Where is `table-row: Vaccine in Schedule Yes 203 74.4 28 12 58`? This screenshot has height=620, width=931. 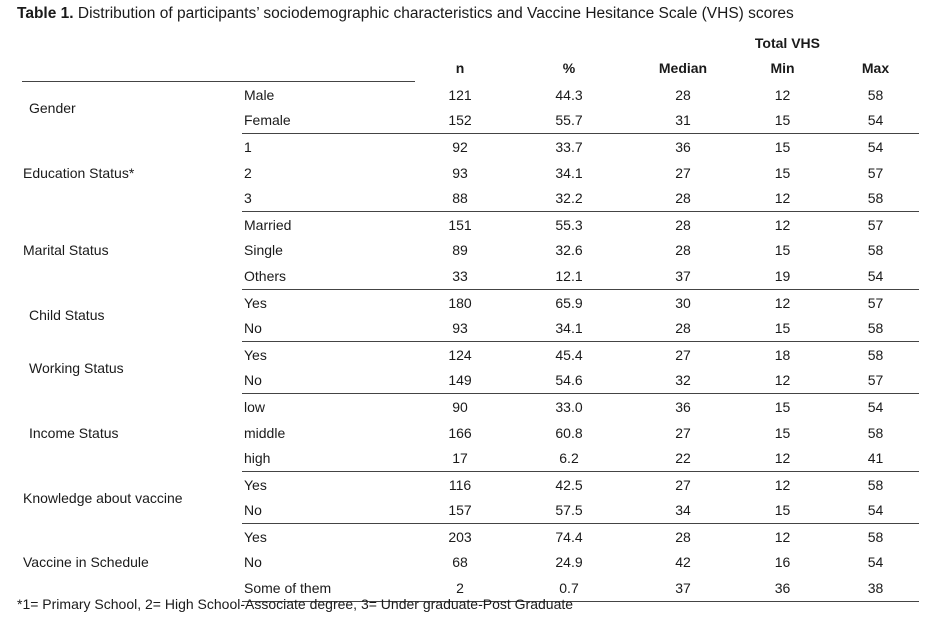
table-row: Vaccine in Schedule Yes 203 74.4 28 12 58 is located at coordinates (470, 547).